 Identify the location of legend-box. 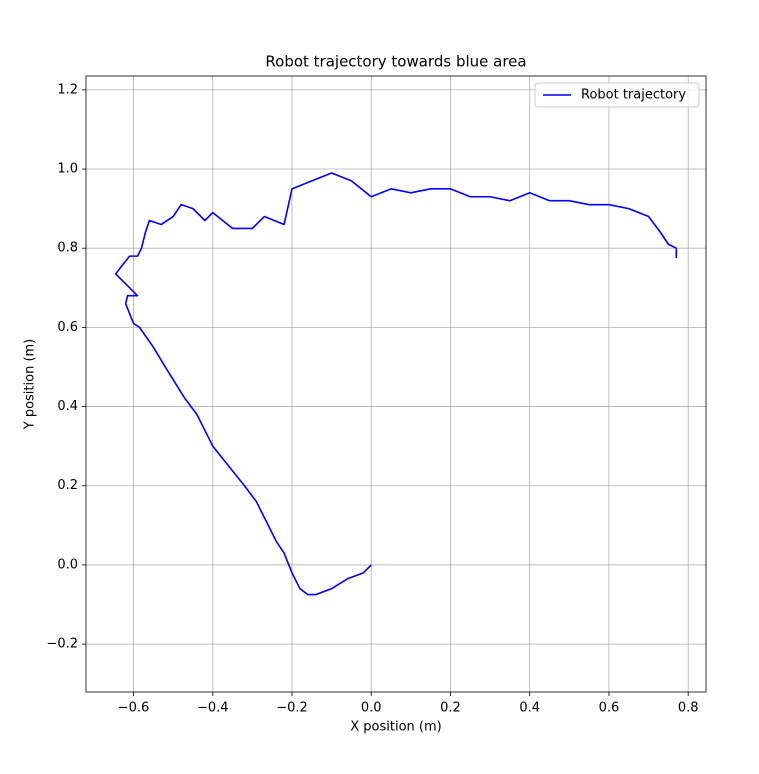
(617, 95).